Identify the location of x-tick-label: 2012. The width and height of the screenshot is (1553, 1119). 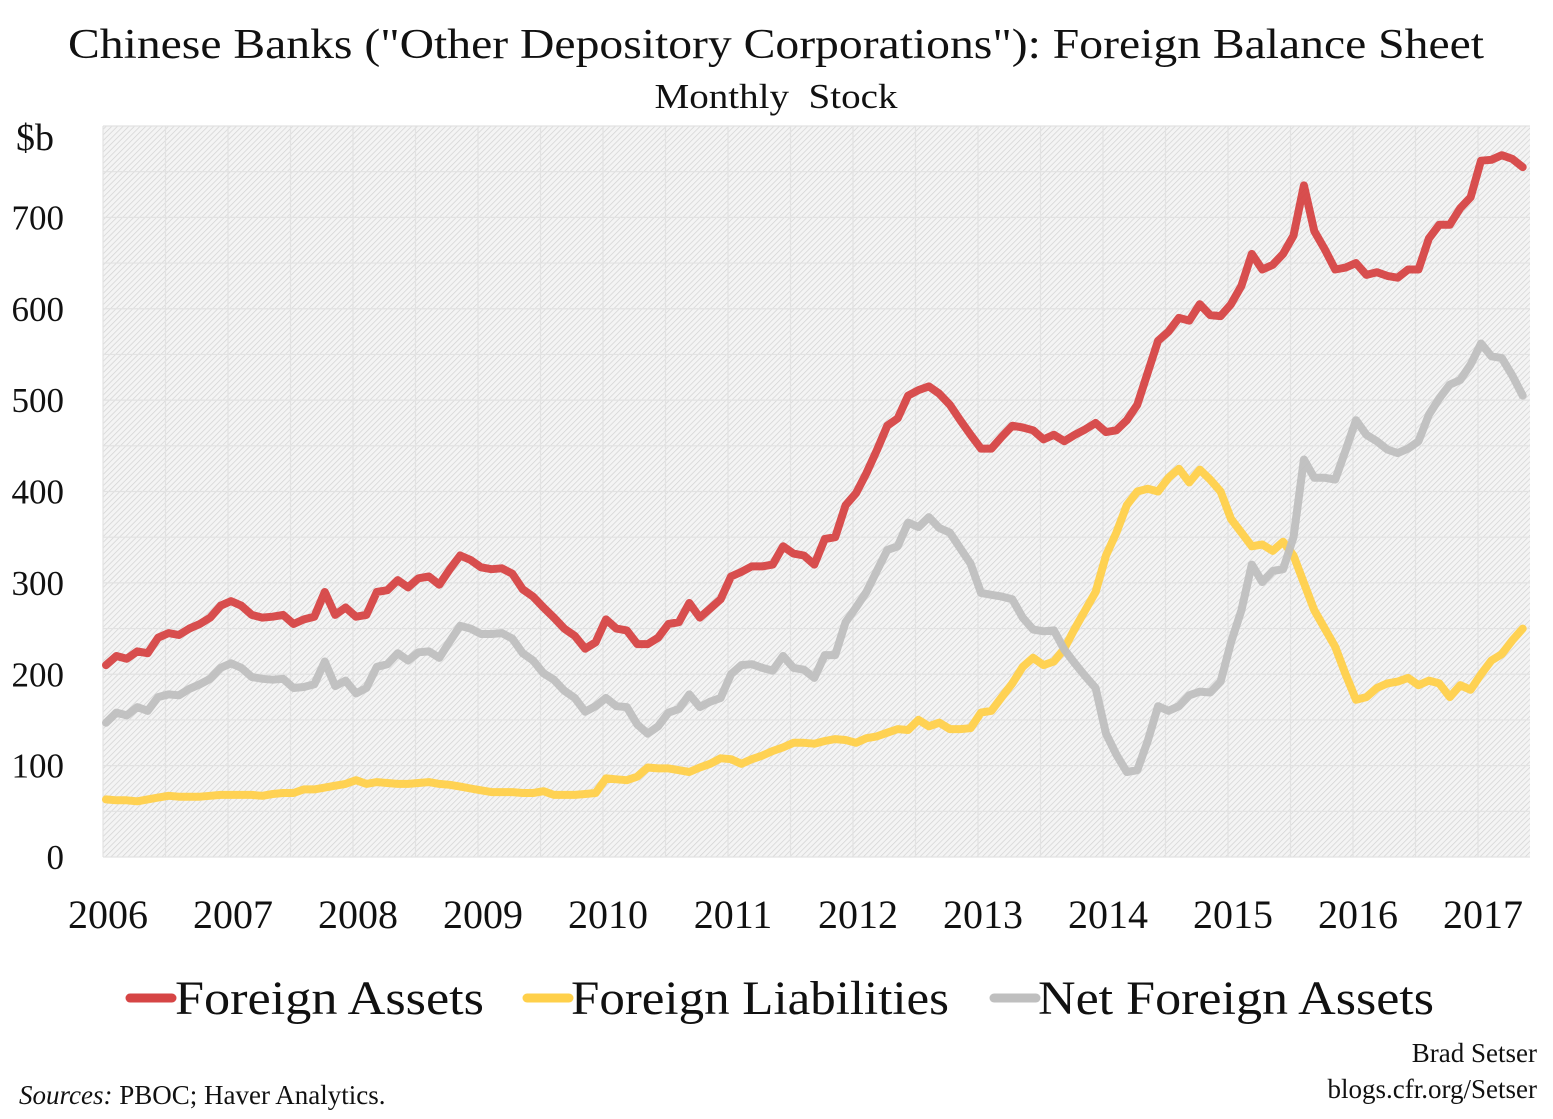
(858, 914).